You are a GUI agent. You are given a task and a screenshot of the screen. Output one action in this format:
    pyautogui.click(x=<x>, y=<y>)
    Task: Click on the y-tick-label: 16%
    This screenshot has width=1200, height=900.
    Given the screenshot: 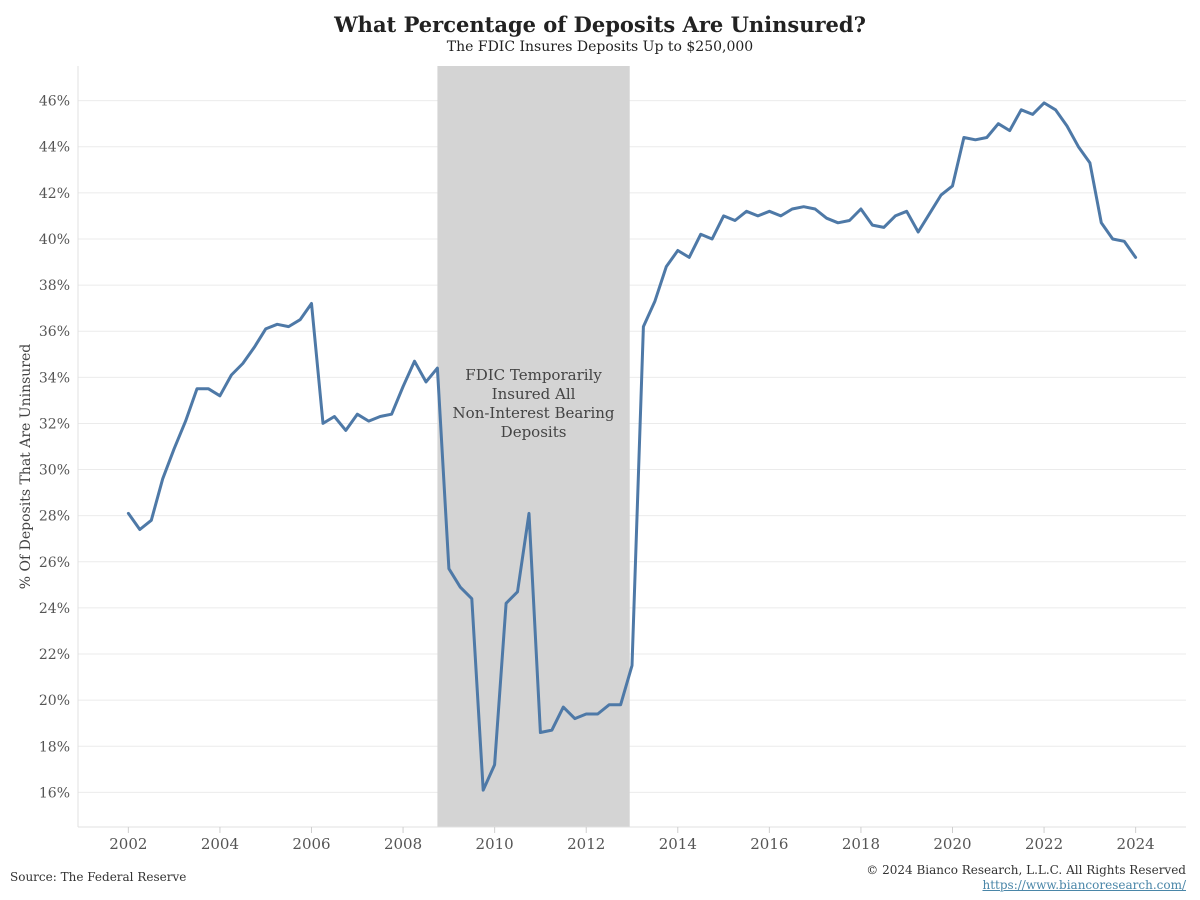 What is the action you would take?
    pyautogui.click(x=54, y=793)
    